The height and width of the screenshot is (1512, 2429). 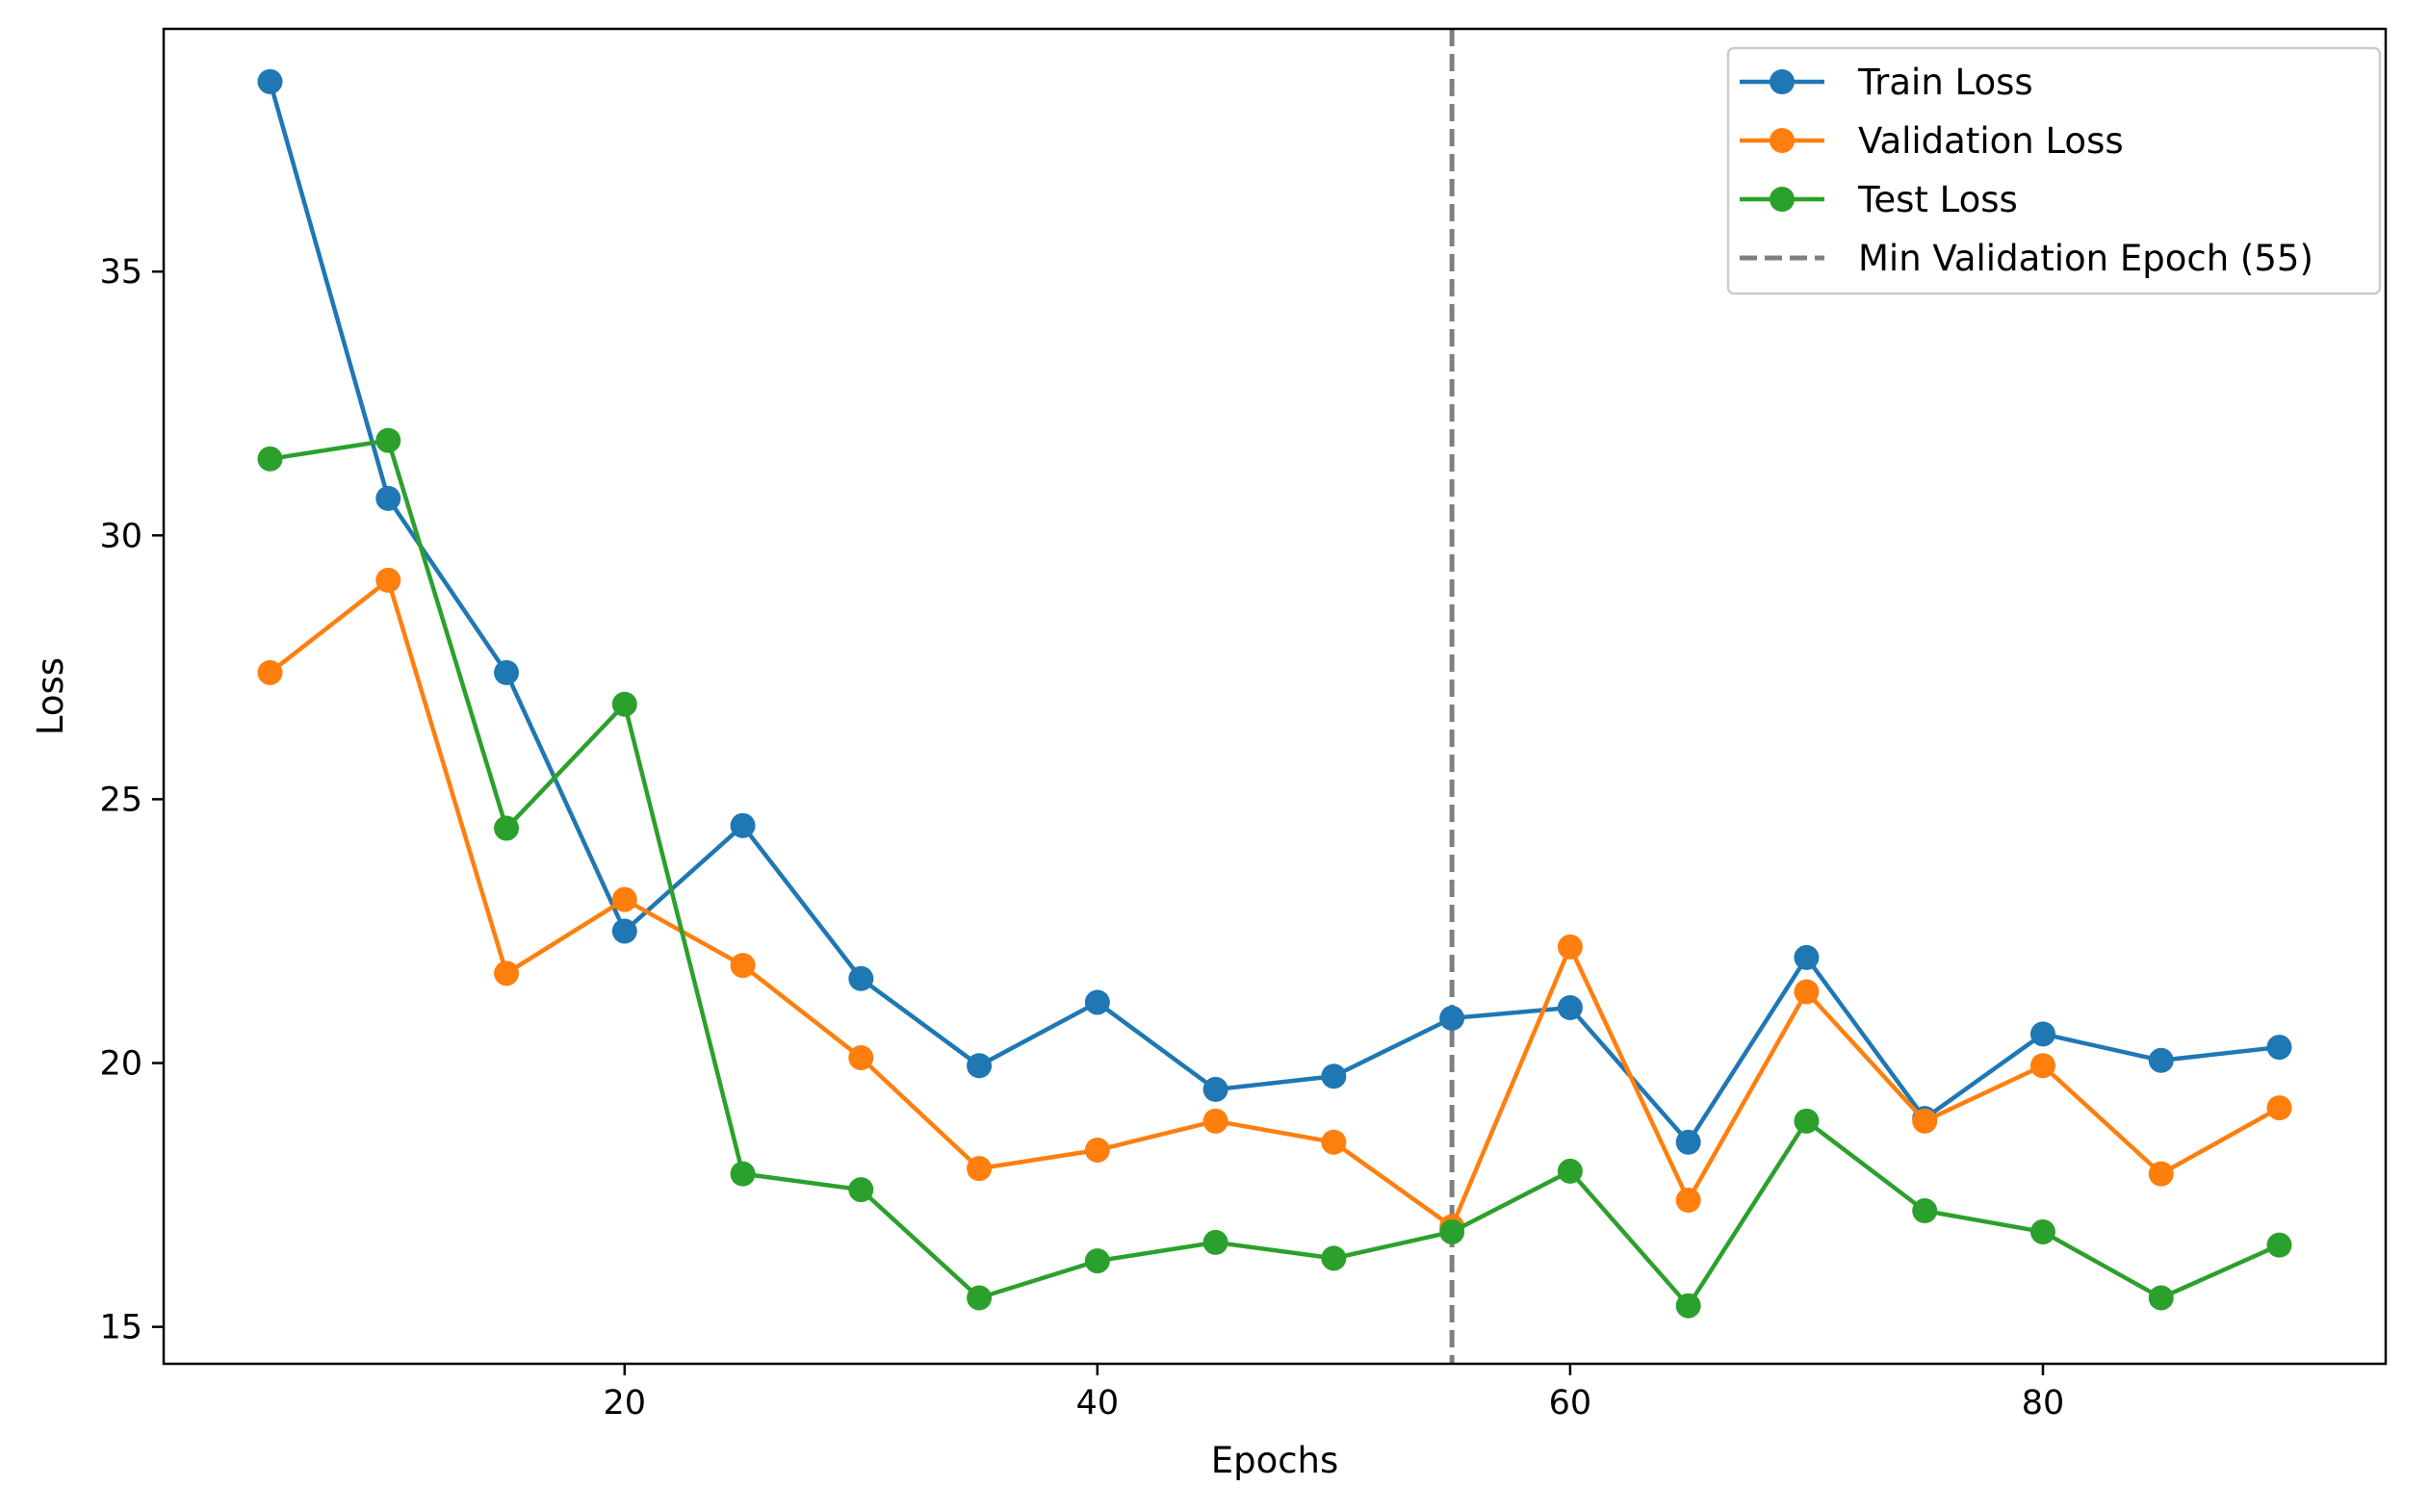 I want to click on x-tick-label: 80, so click(x=2043, y=1403).